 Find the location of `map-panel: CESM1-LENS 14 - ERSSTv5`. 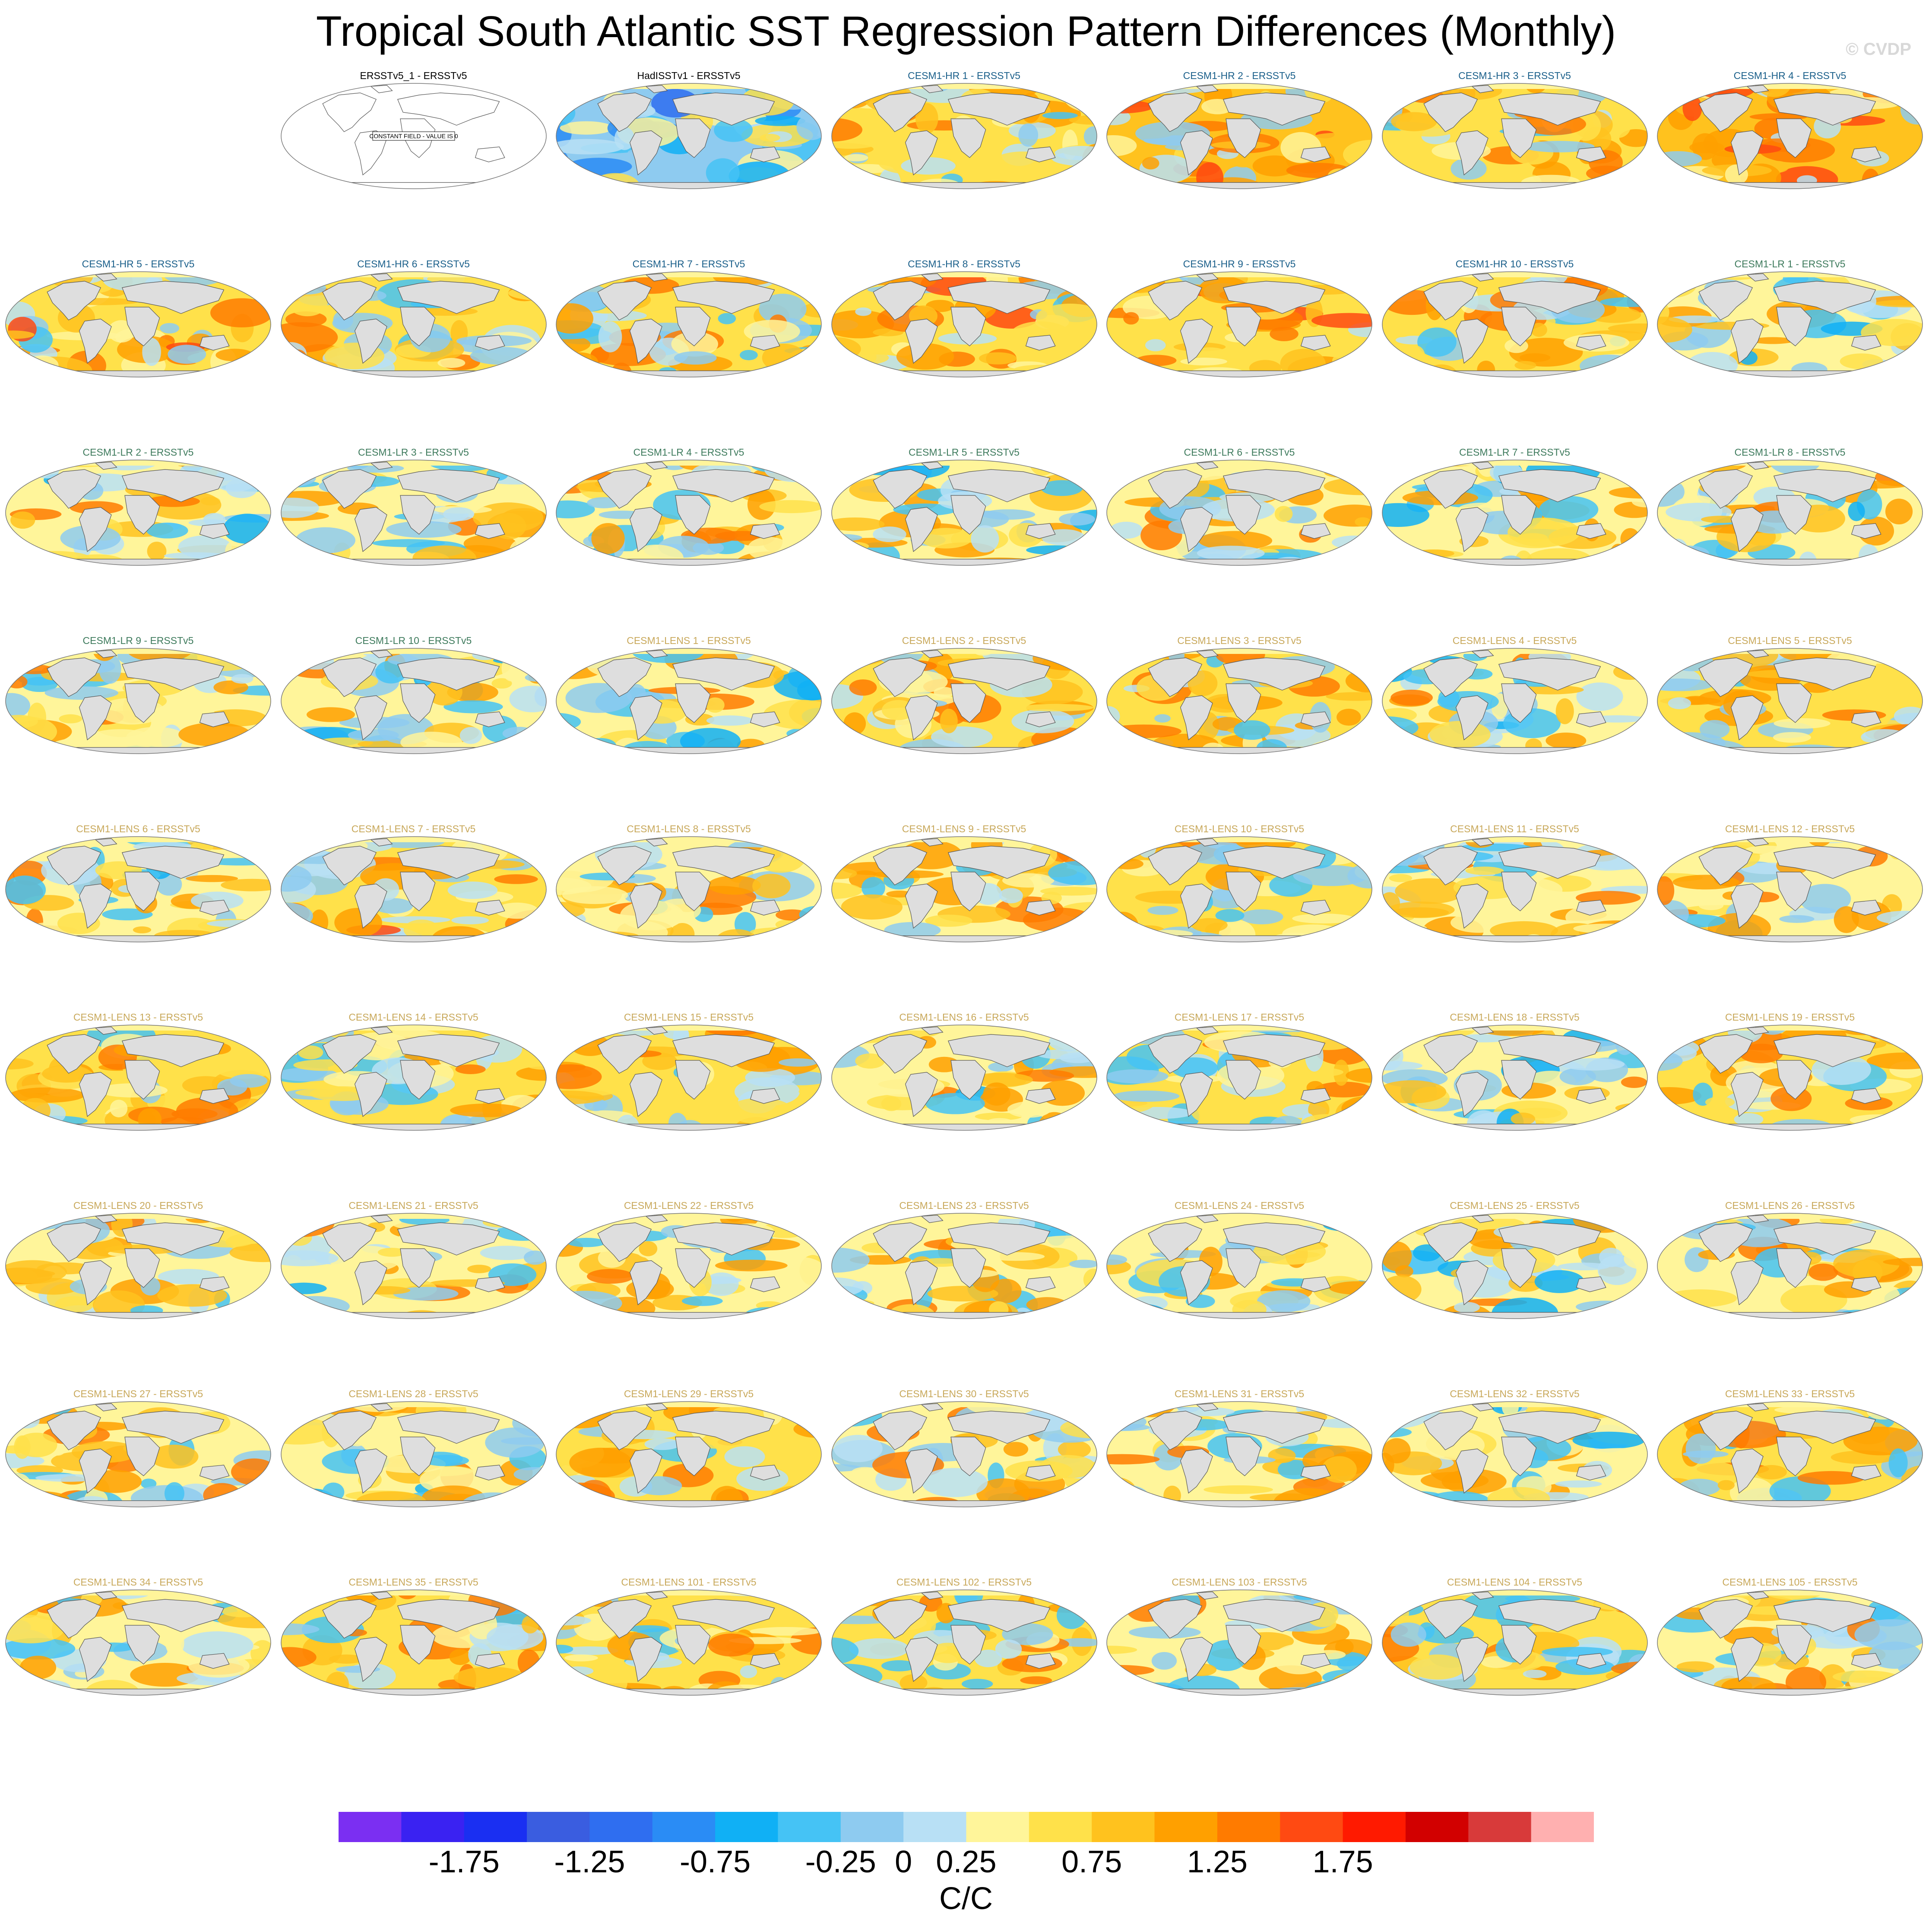

map-panel: CESM1-LENS 14 - ERSSTv5 is located at coordinates (414, 1072).